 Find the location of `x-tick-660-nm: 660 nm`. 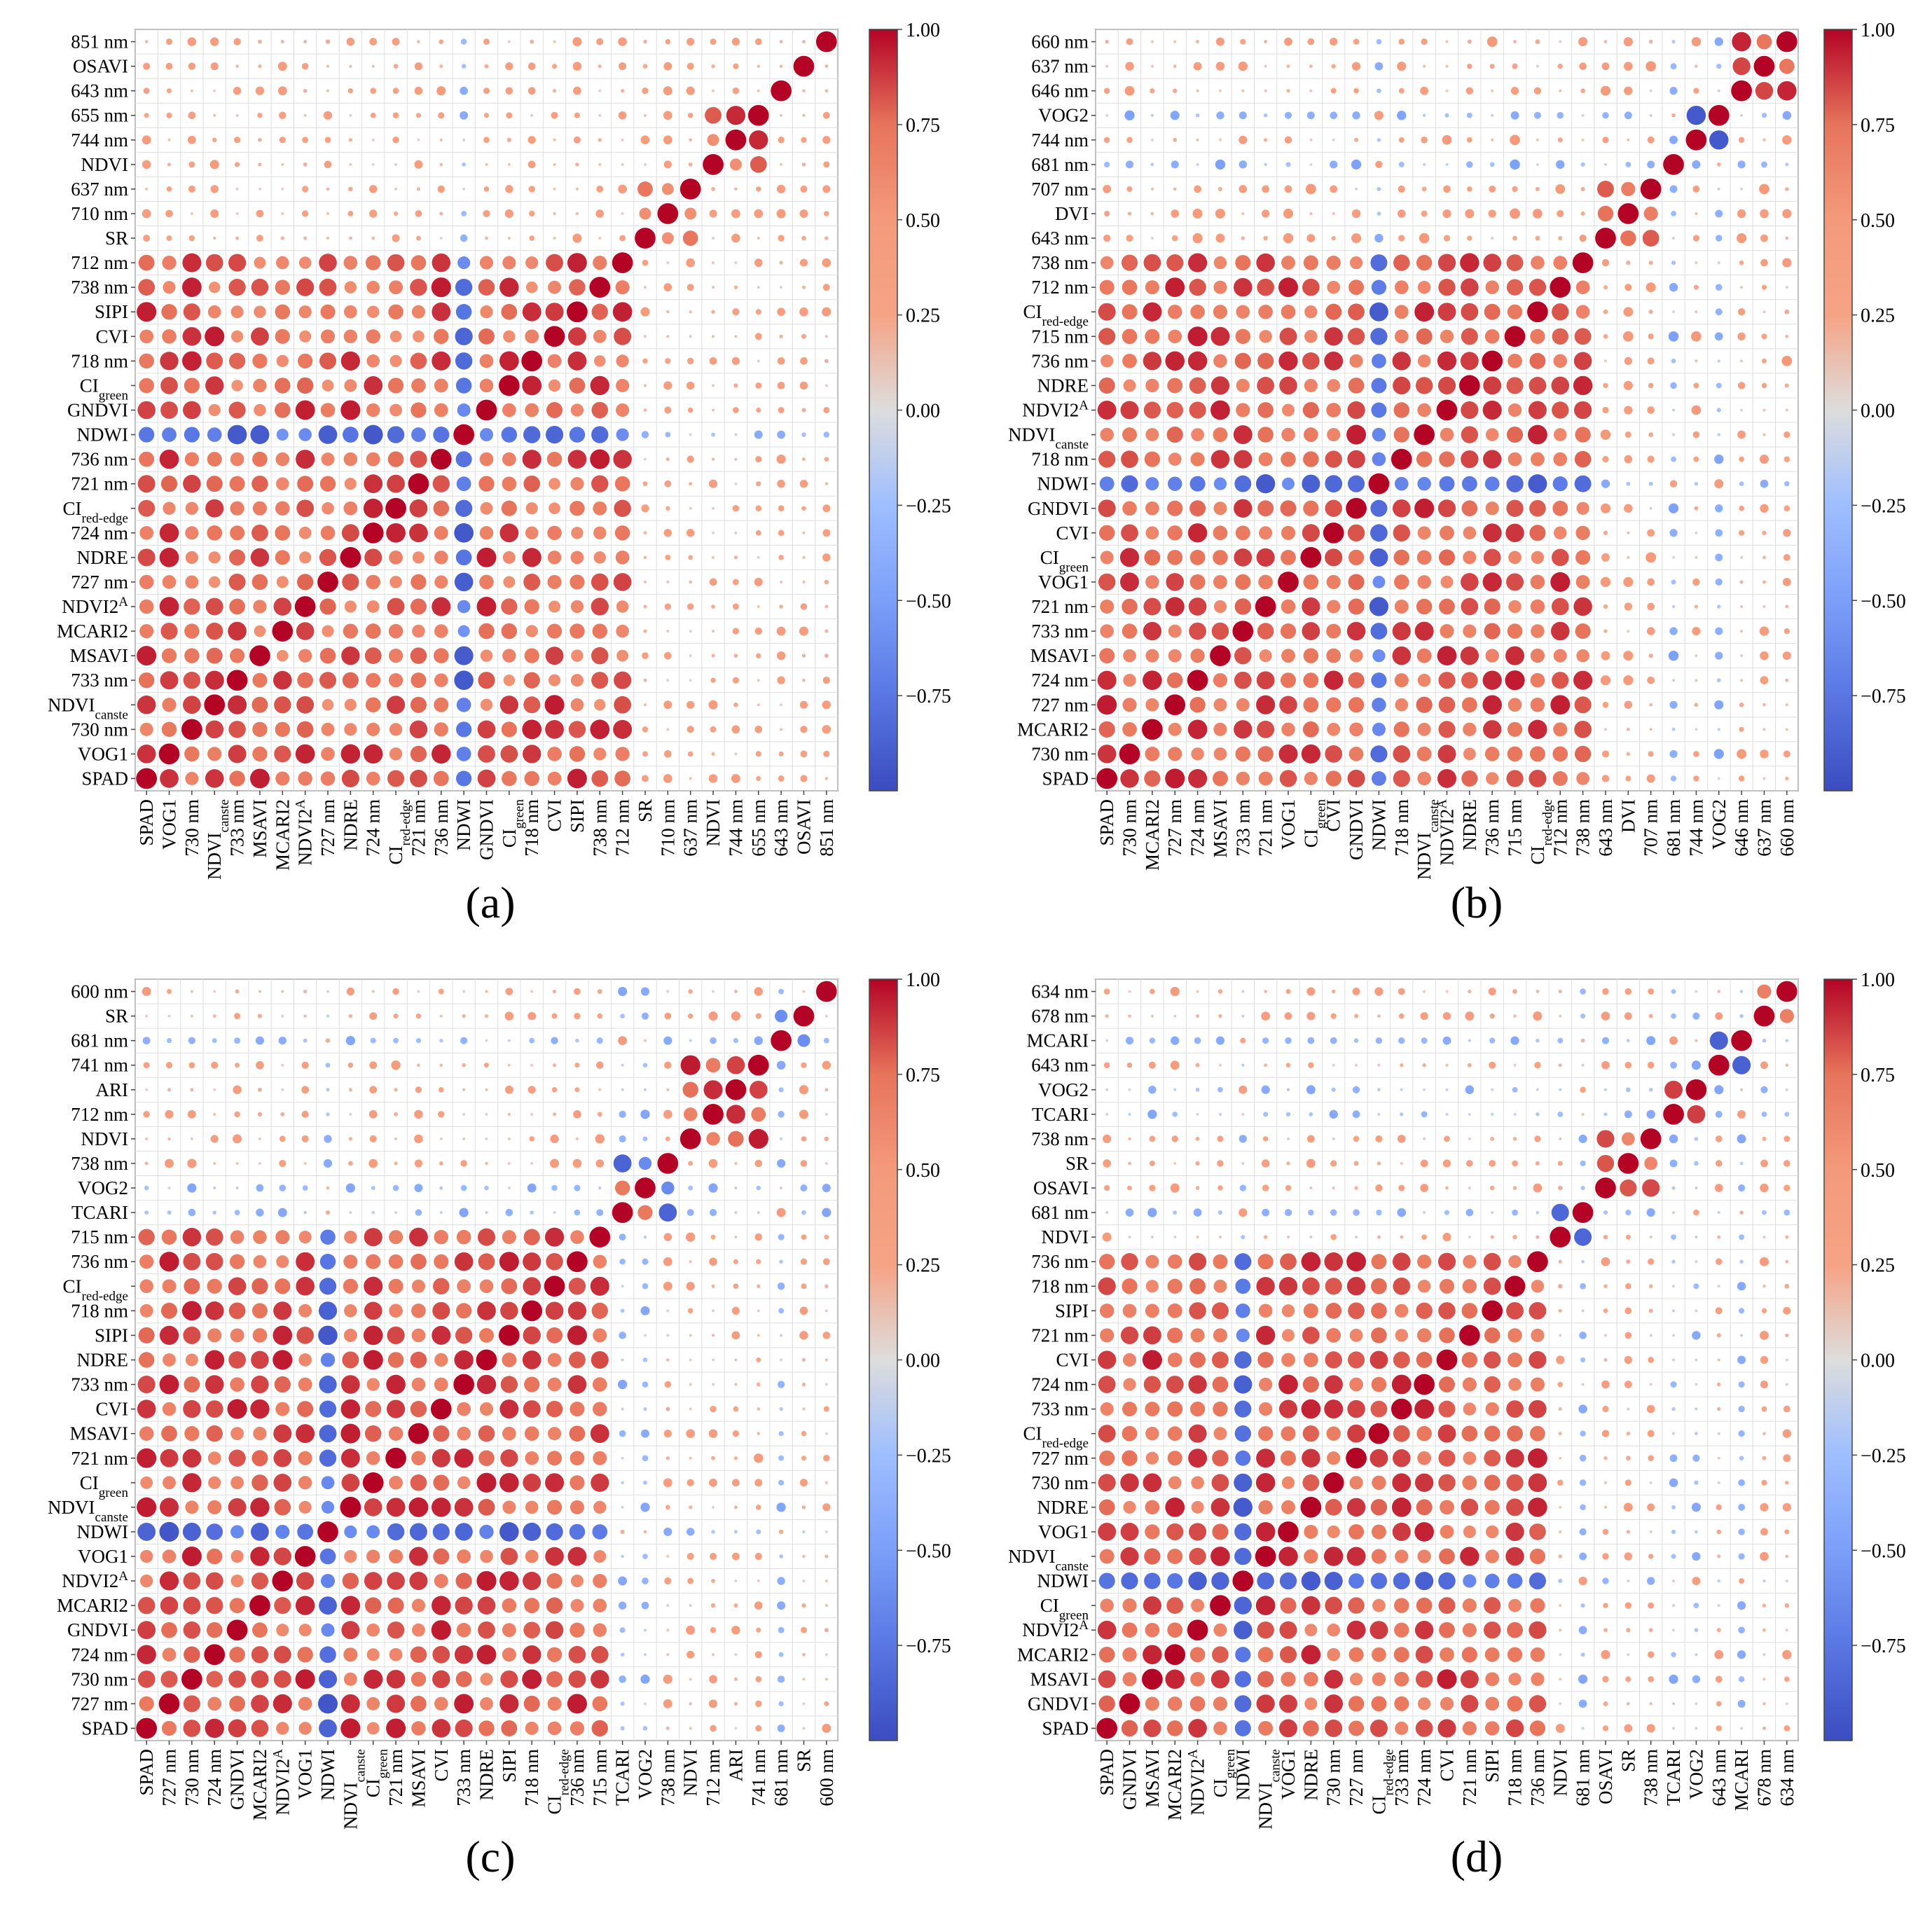

x-tick-660-nm: 660 nm is located at coordinates (1787, 828).